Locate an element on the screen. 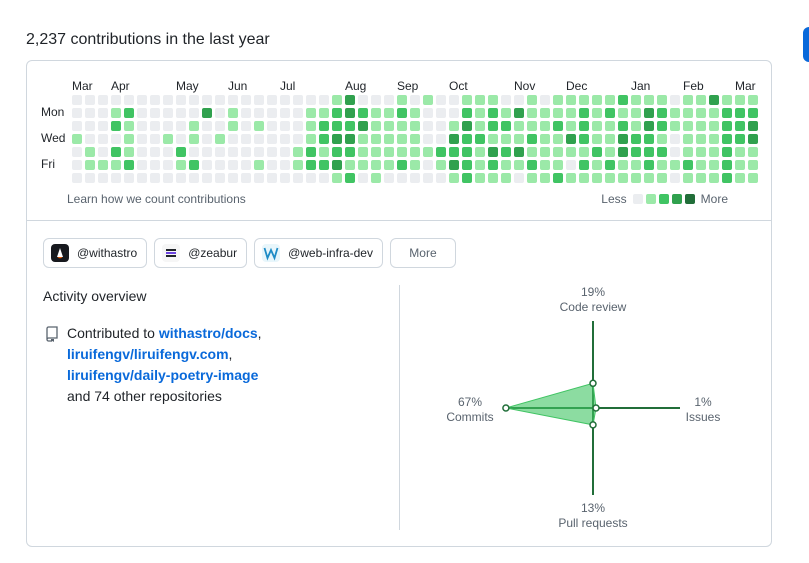  org-button-zeabur: @zeabur is located at coordinates (201, 253).